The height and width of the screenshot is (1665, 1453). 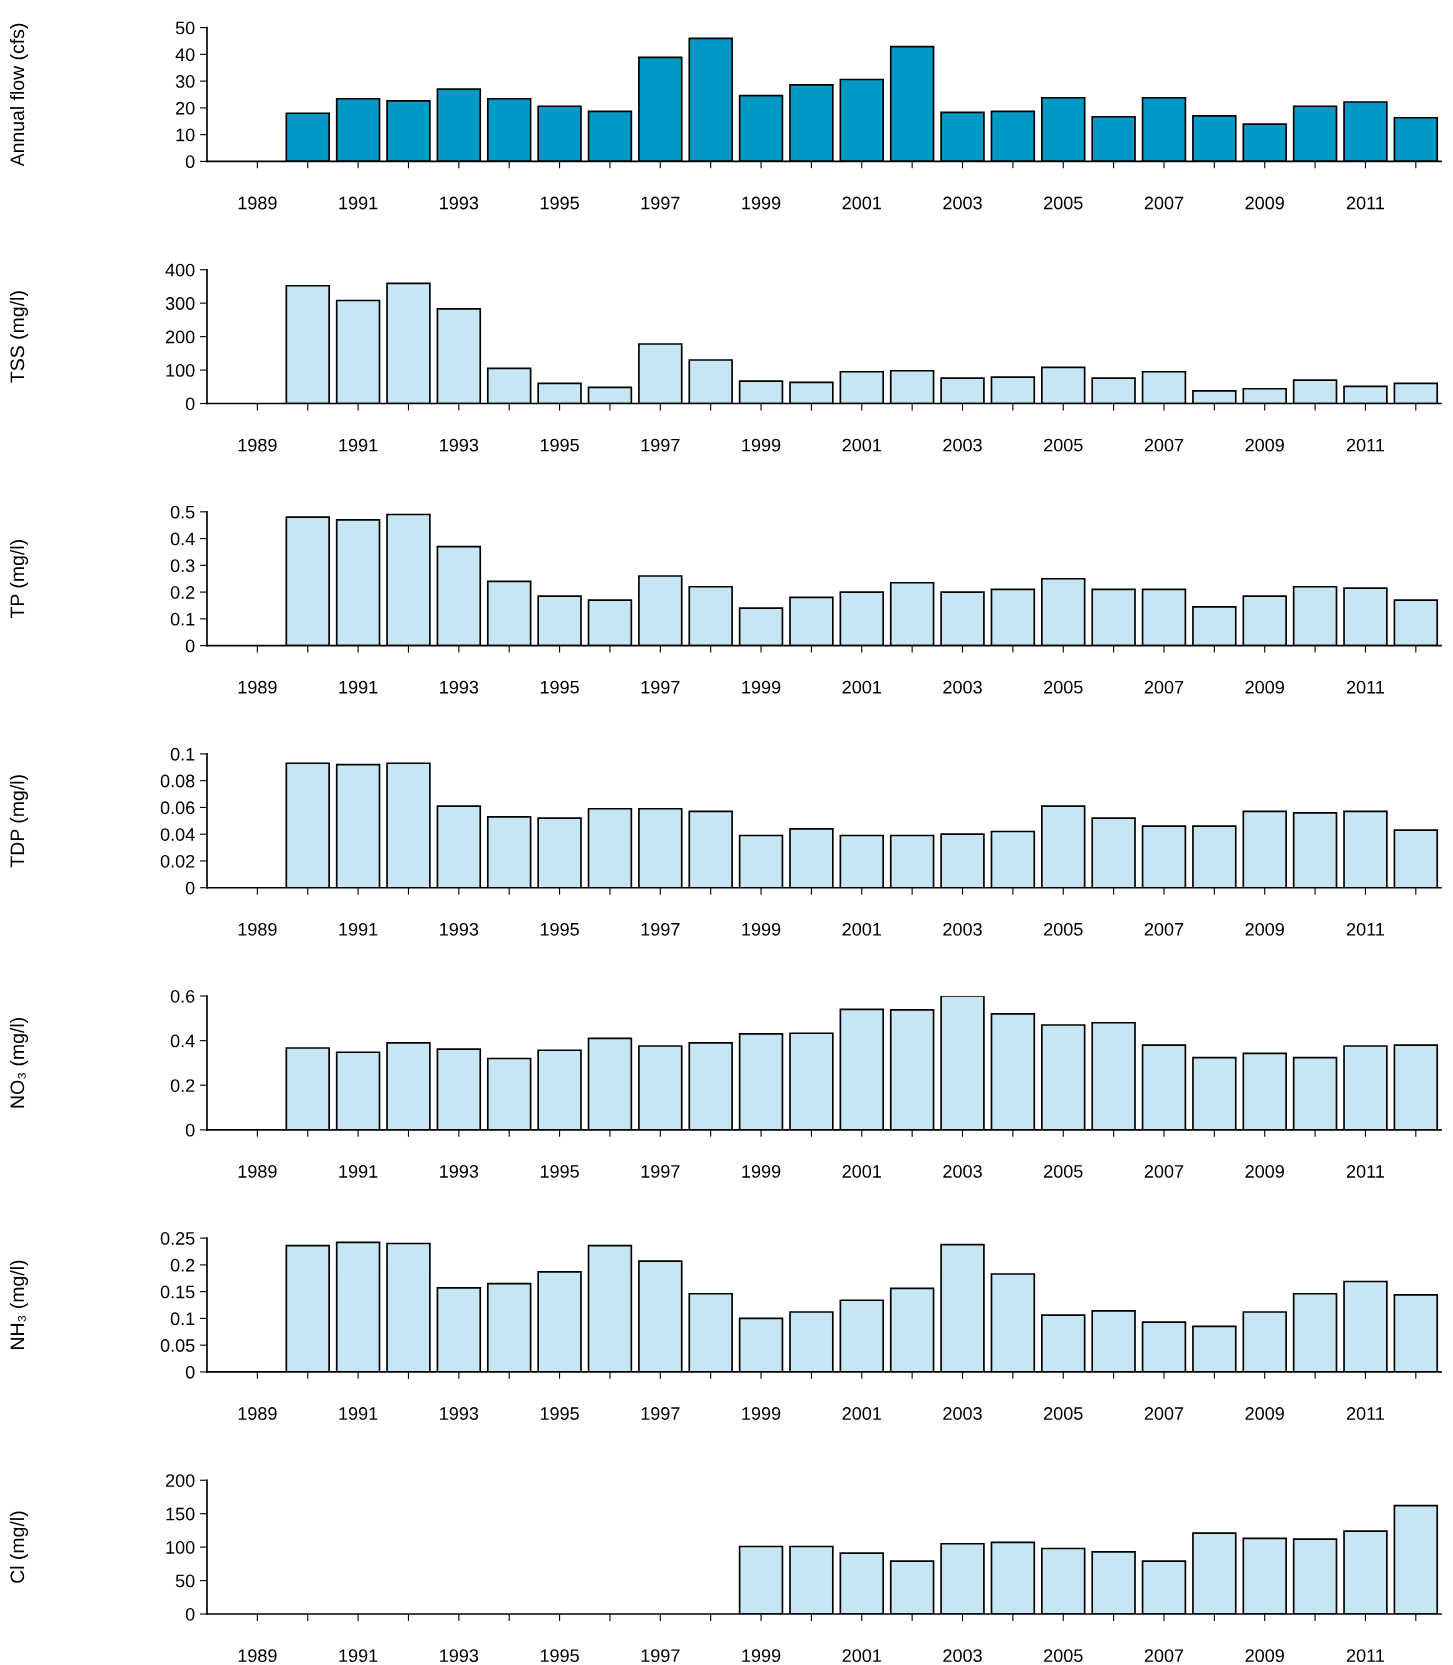 What do you see at coordinates (185, 135) in the screenshot?
I see `y-tick-label: 10` at bounding box center [185, 135].